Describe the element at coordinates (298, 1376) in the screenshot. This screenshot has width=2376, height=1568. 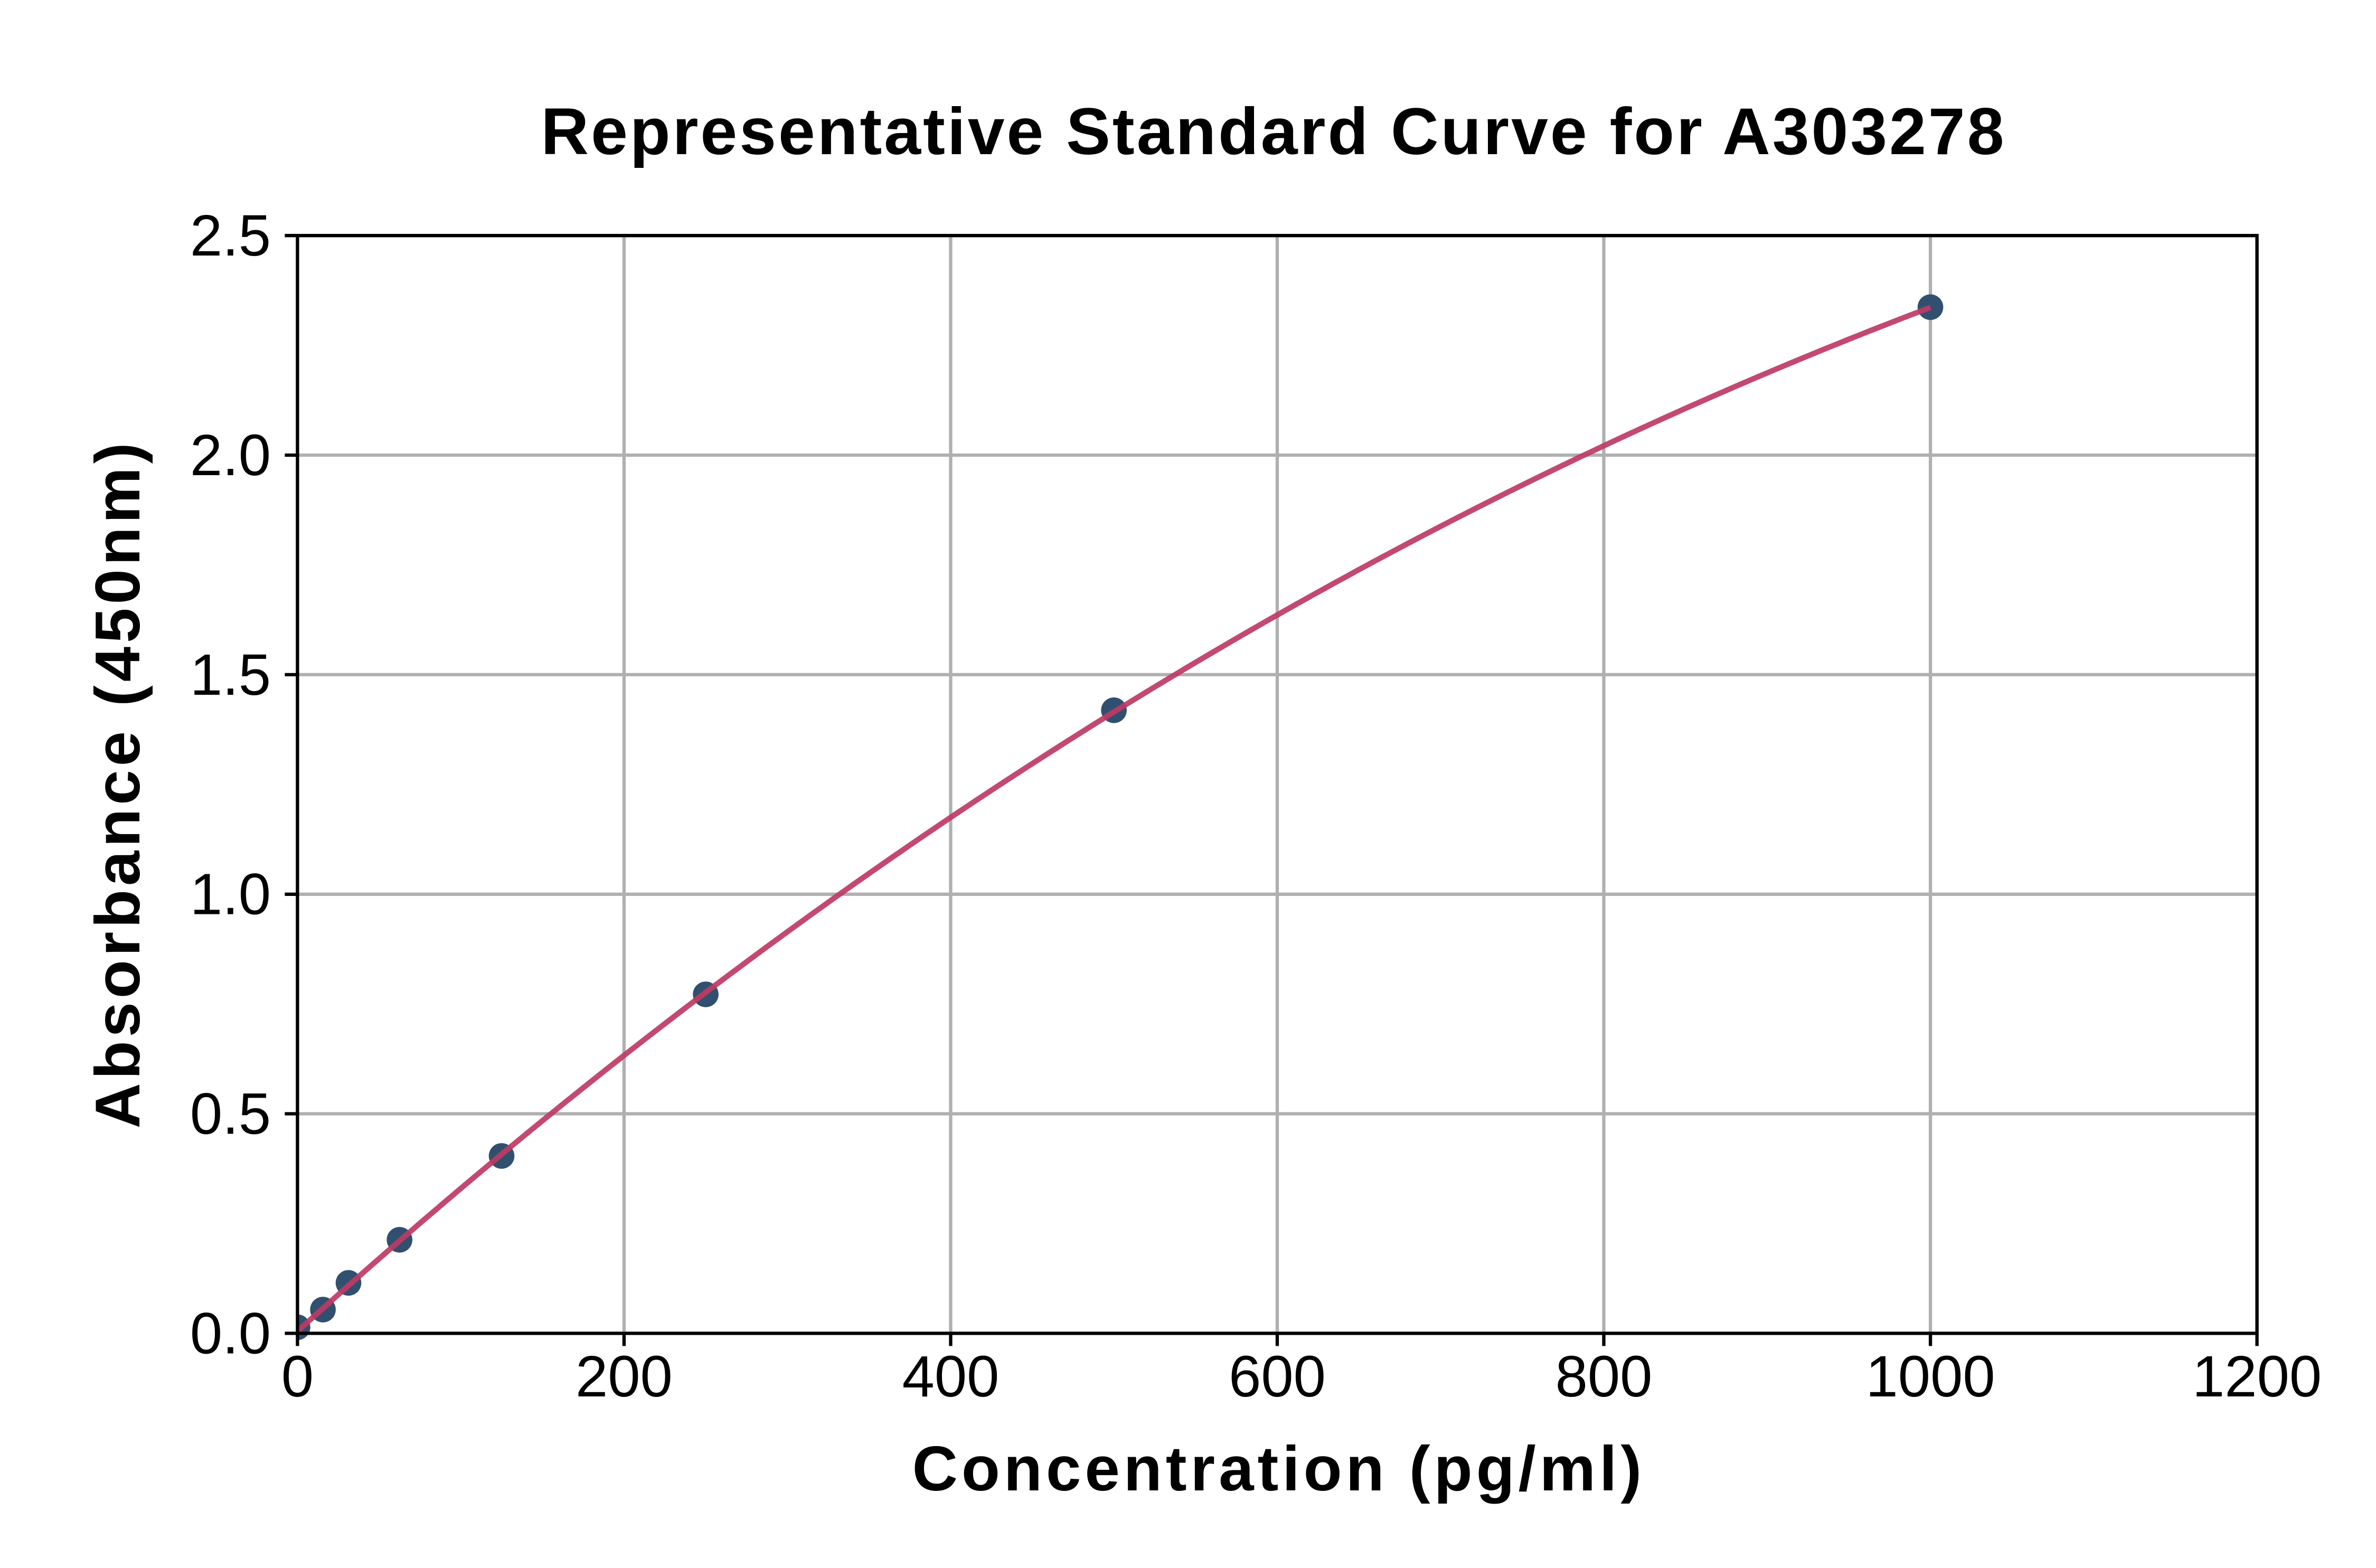
I see `svg-text: 0` at that location.